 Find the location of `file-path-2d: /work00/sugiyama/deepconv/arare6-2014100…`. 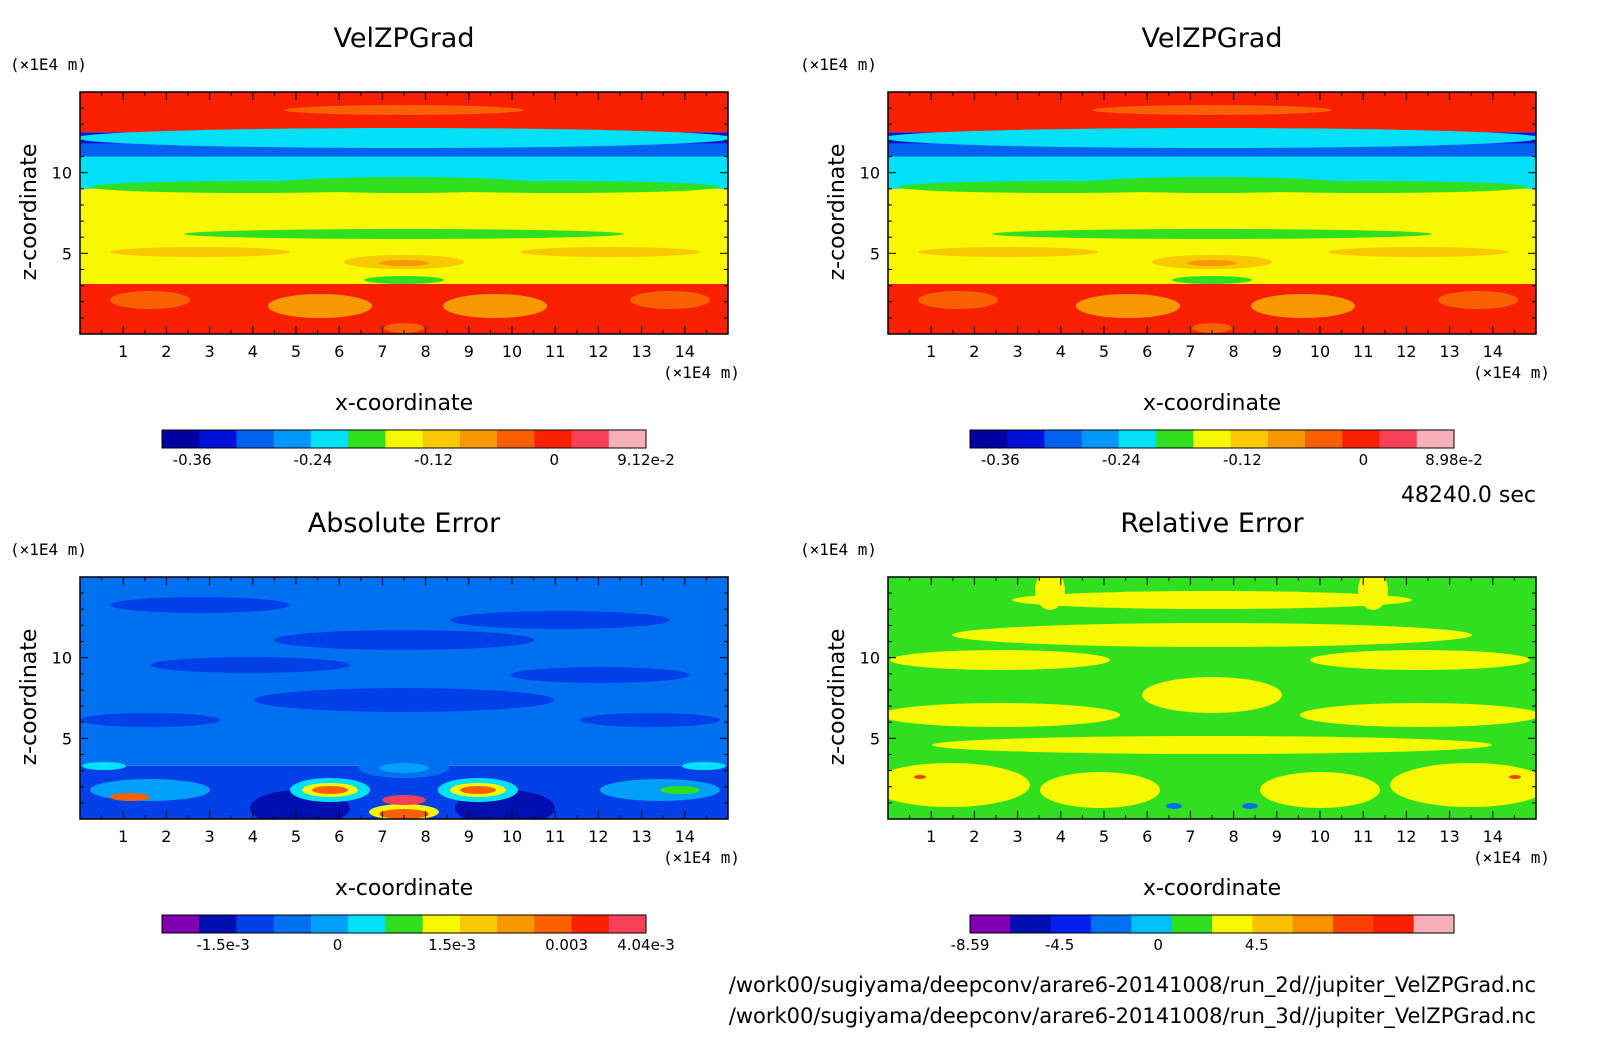

file-path-2d: /work00/sugiyama/deepconv/arare6-2014100… is located at coordinates (1132, 985).